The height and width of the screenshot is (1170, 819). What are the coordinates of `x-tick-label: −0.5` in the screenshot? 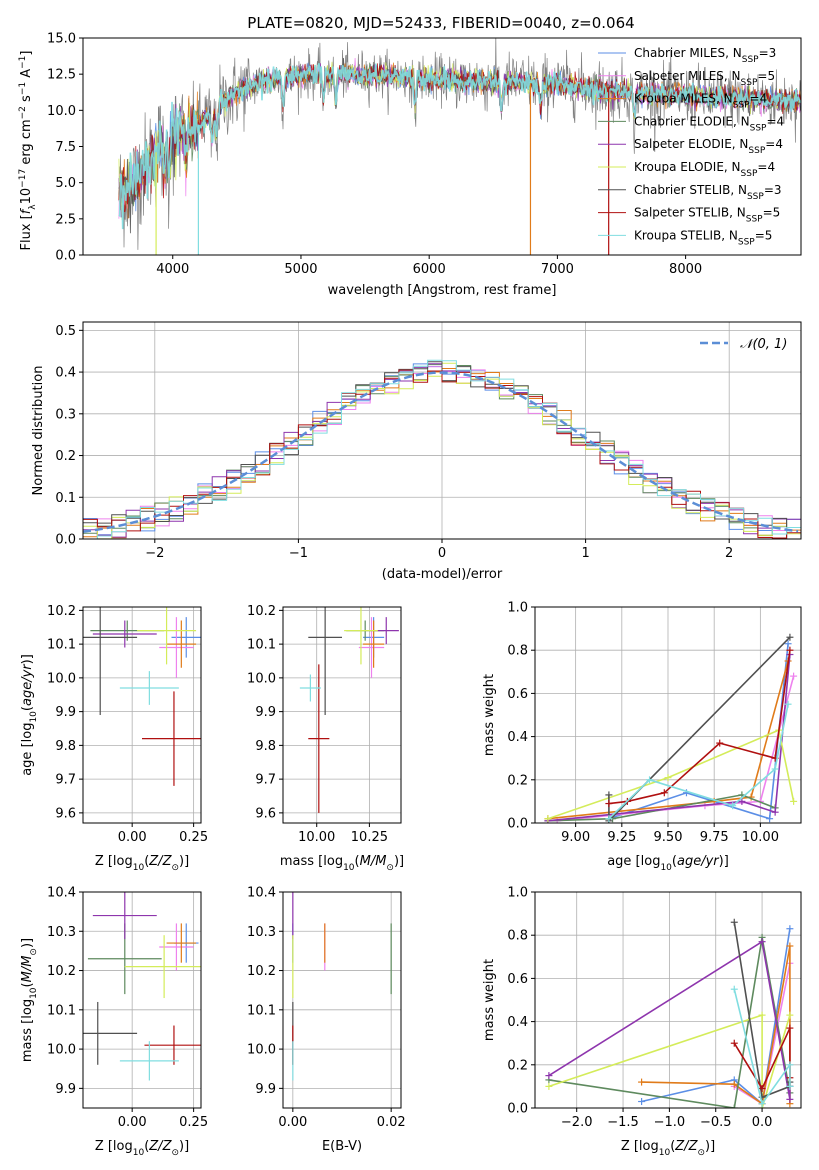 It's located at (716, 1122).